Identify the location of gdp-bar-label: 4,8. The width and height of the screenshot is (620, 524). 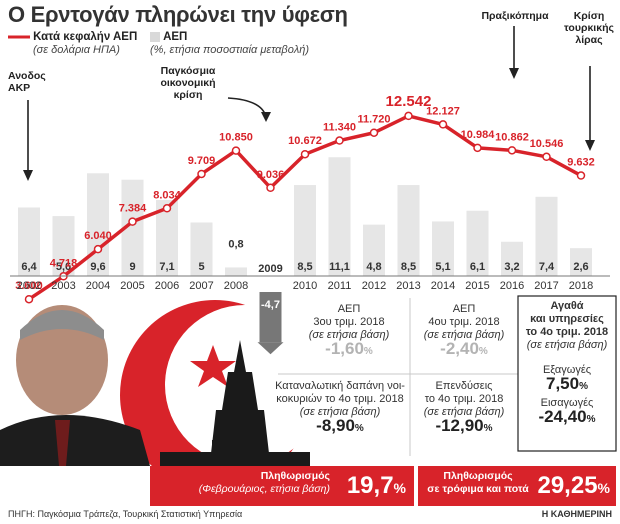
(373, 267).